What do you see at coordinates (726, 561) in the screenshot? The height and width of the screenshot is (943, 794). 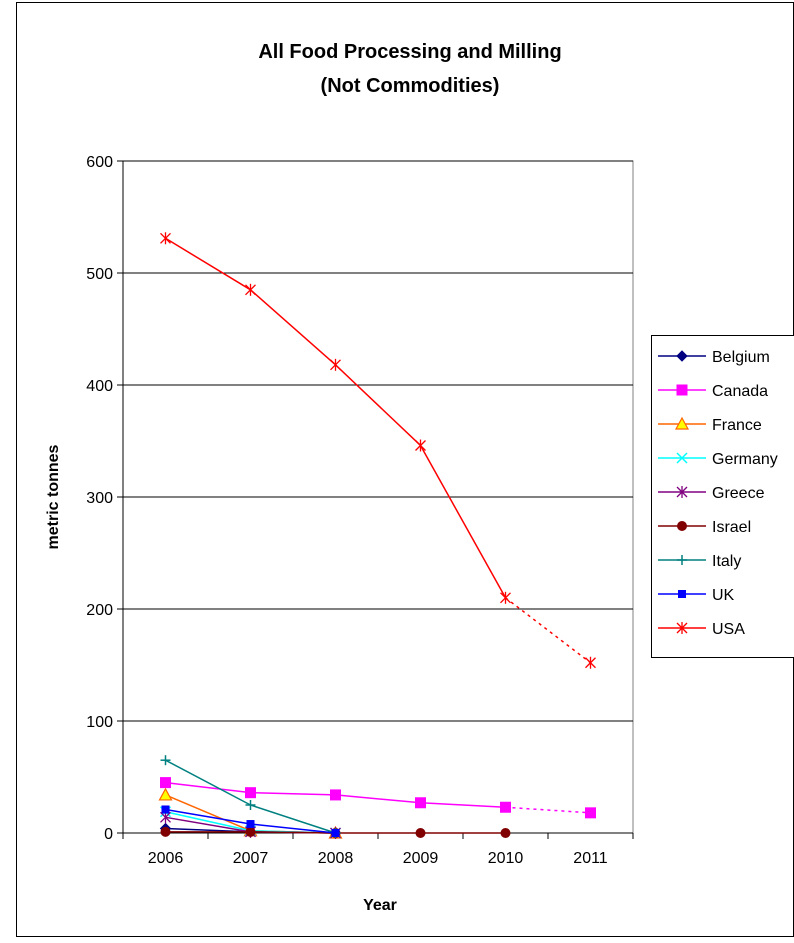 I see `legend-label: Italy` at bounding box center [726, 561].